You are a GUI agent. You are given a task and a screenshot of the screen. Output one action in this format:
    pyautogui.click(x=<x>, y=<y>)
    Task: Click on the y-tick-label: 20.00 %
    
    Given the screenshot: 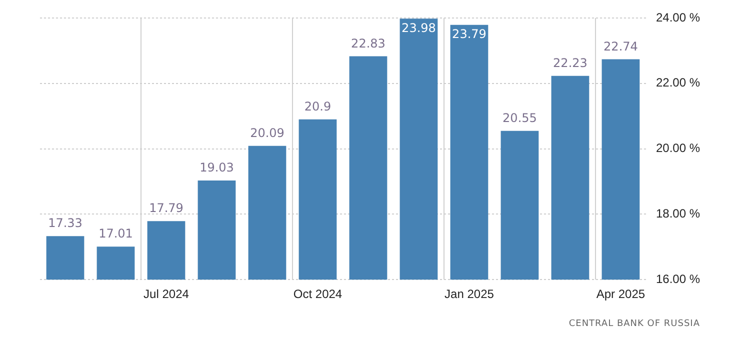 What is the action you would take?
    pyautogui.click(x=678, y=148)
    